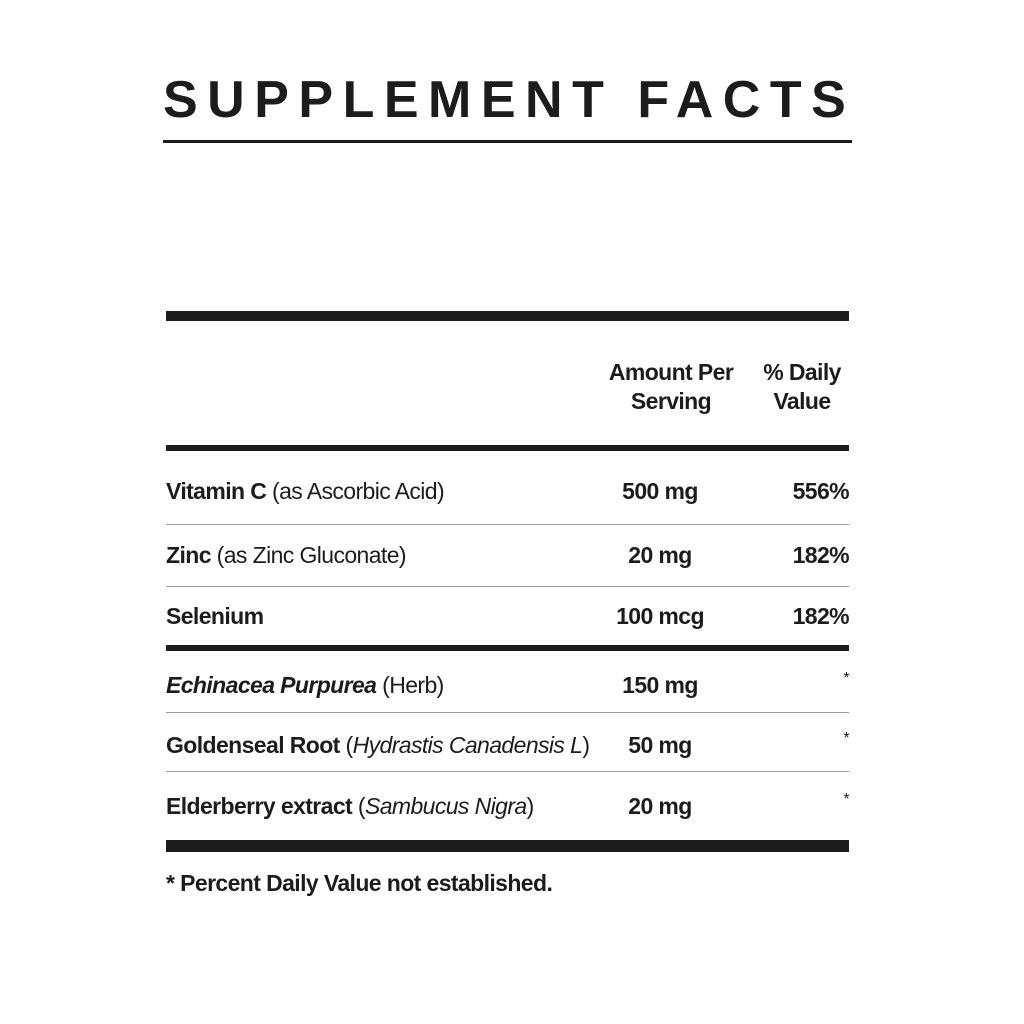 The width and height of the screenshot is (1024, 1024). Describe the element at coordinates (507, 846) in the screenshot. I see `bottom-thick-rule` at that location.